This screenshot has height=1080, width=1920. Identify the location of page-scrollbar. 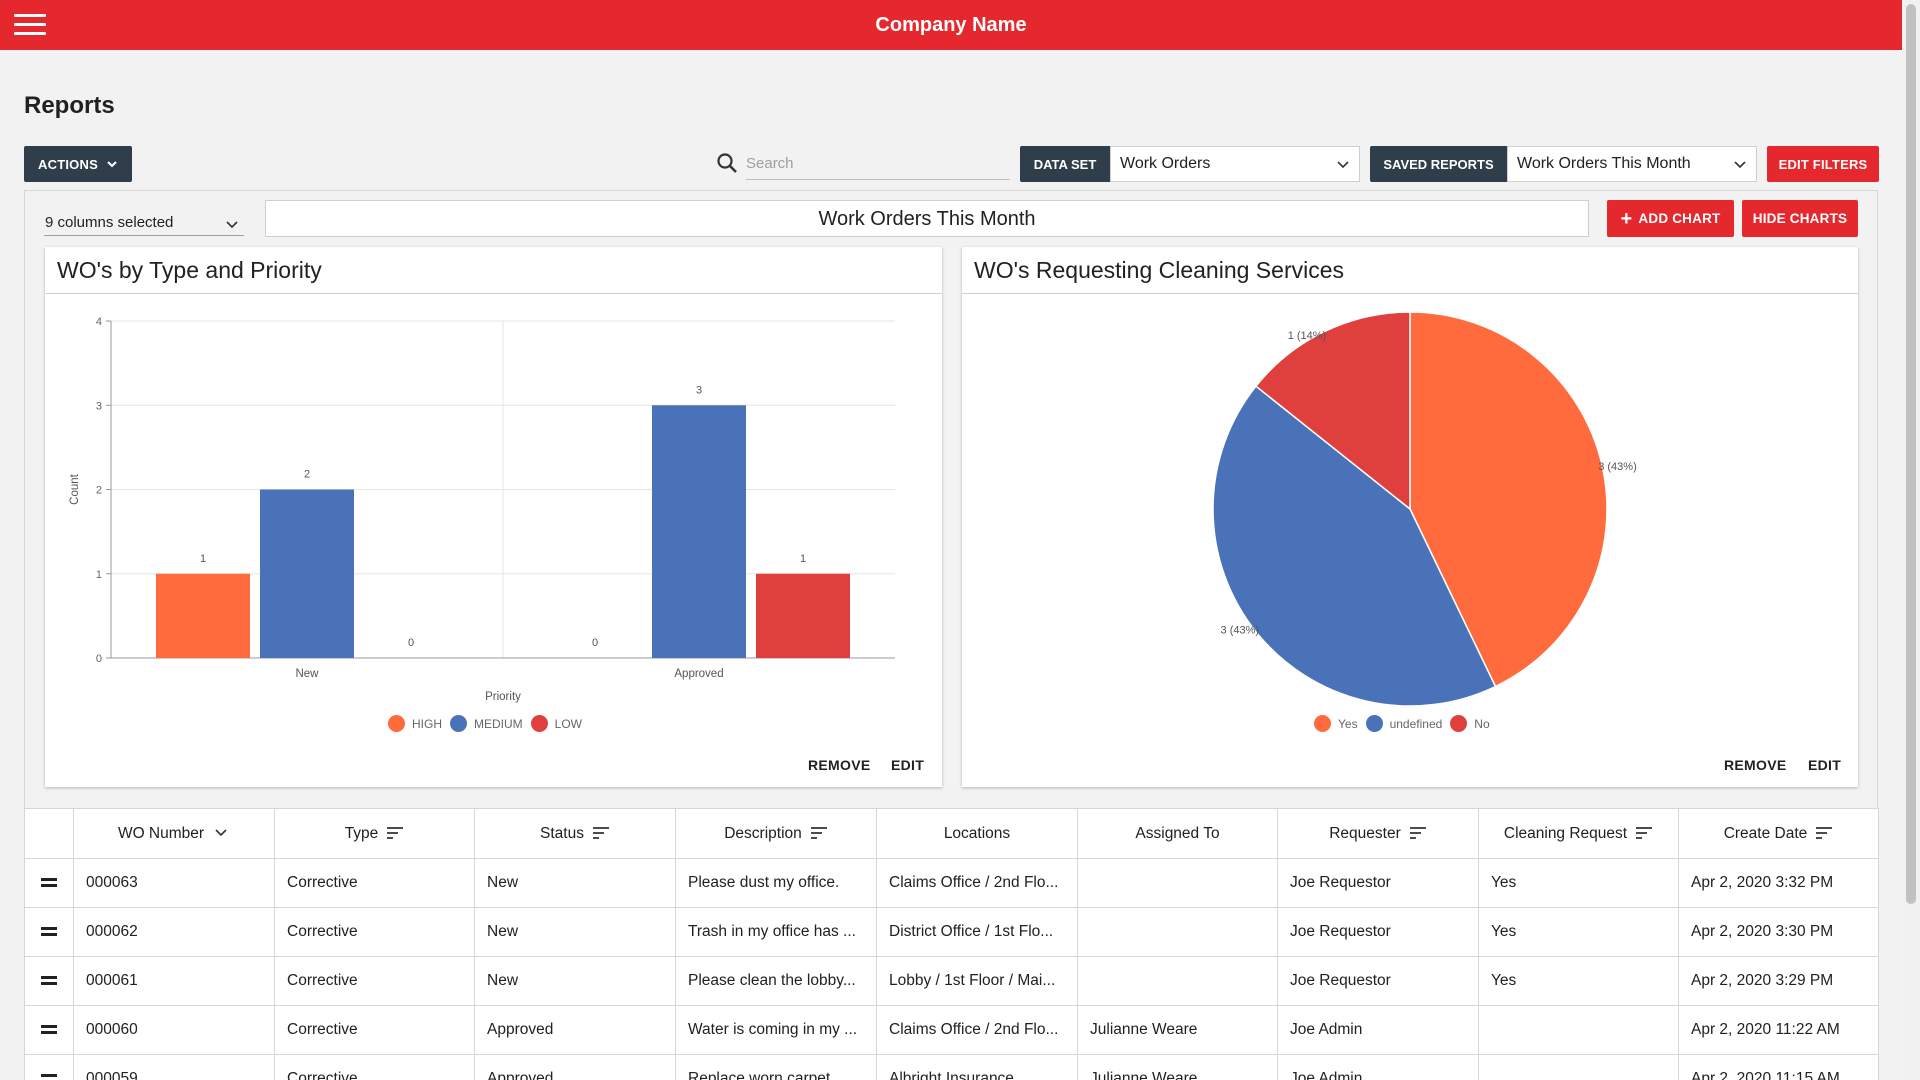
(1911, 540).